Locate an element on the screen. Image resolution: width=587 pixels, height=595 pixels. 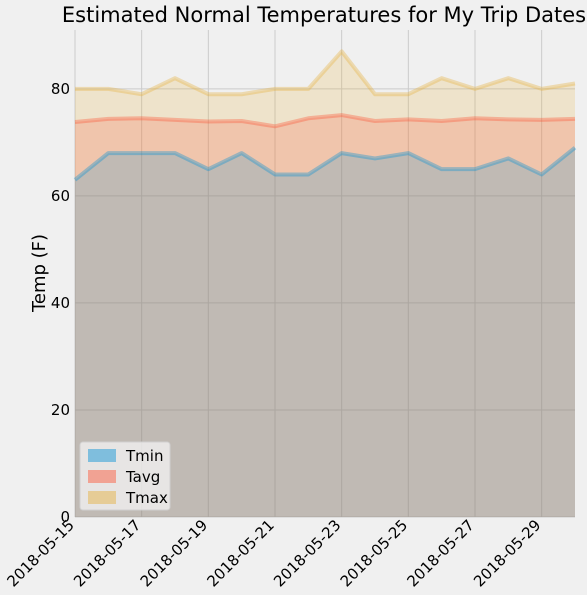
y-axis-ticks: 0 20 40 60 80 is located at coordinates (60, 303).